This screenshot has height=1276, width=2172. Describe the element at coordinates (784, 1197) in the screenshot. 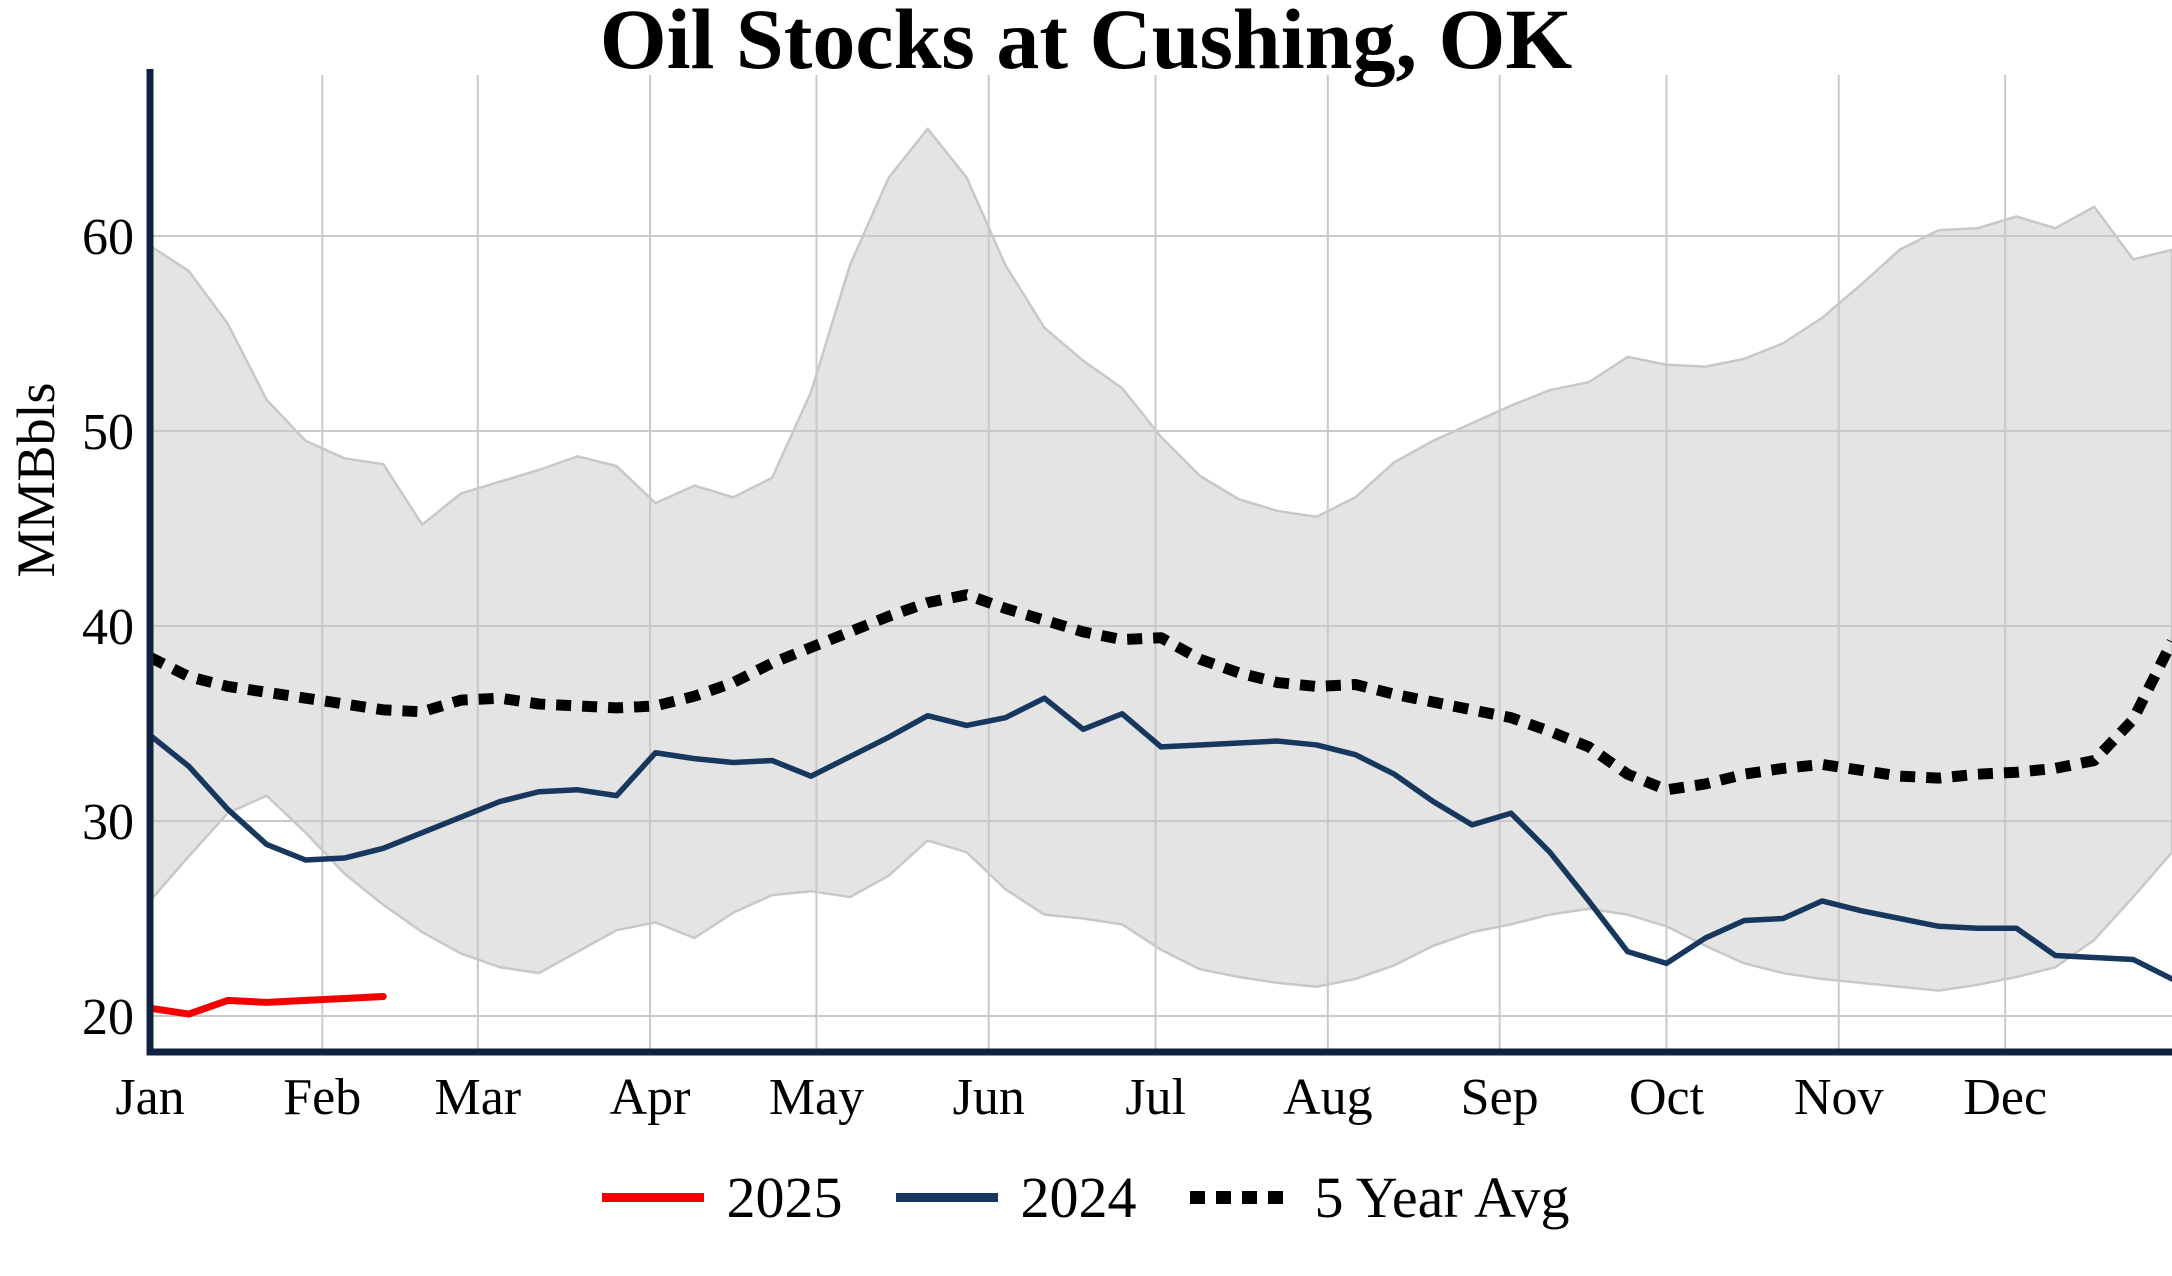

I see `legend-label-2025: 2025` at that location.